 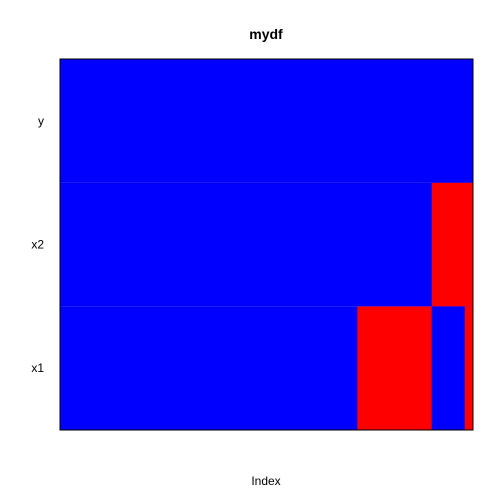 I want to click on row-label-x2: x2, so click(x=37, y=245).